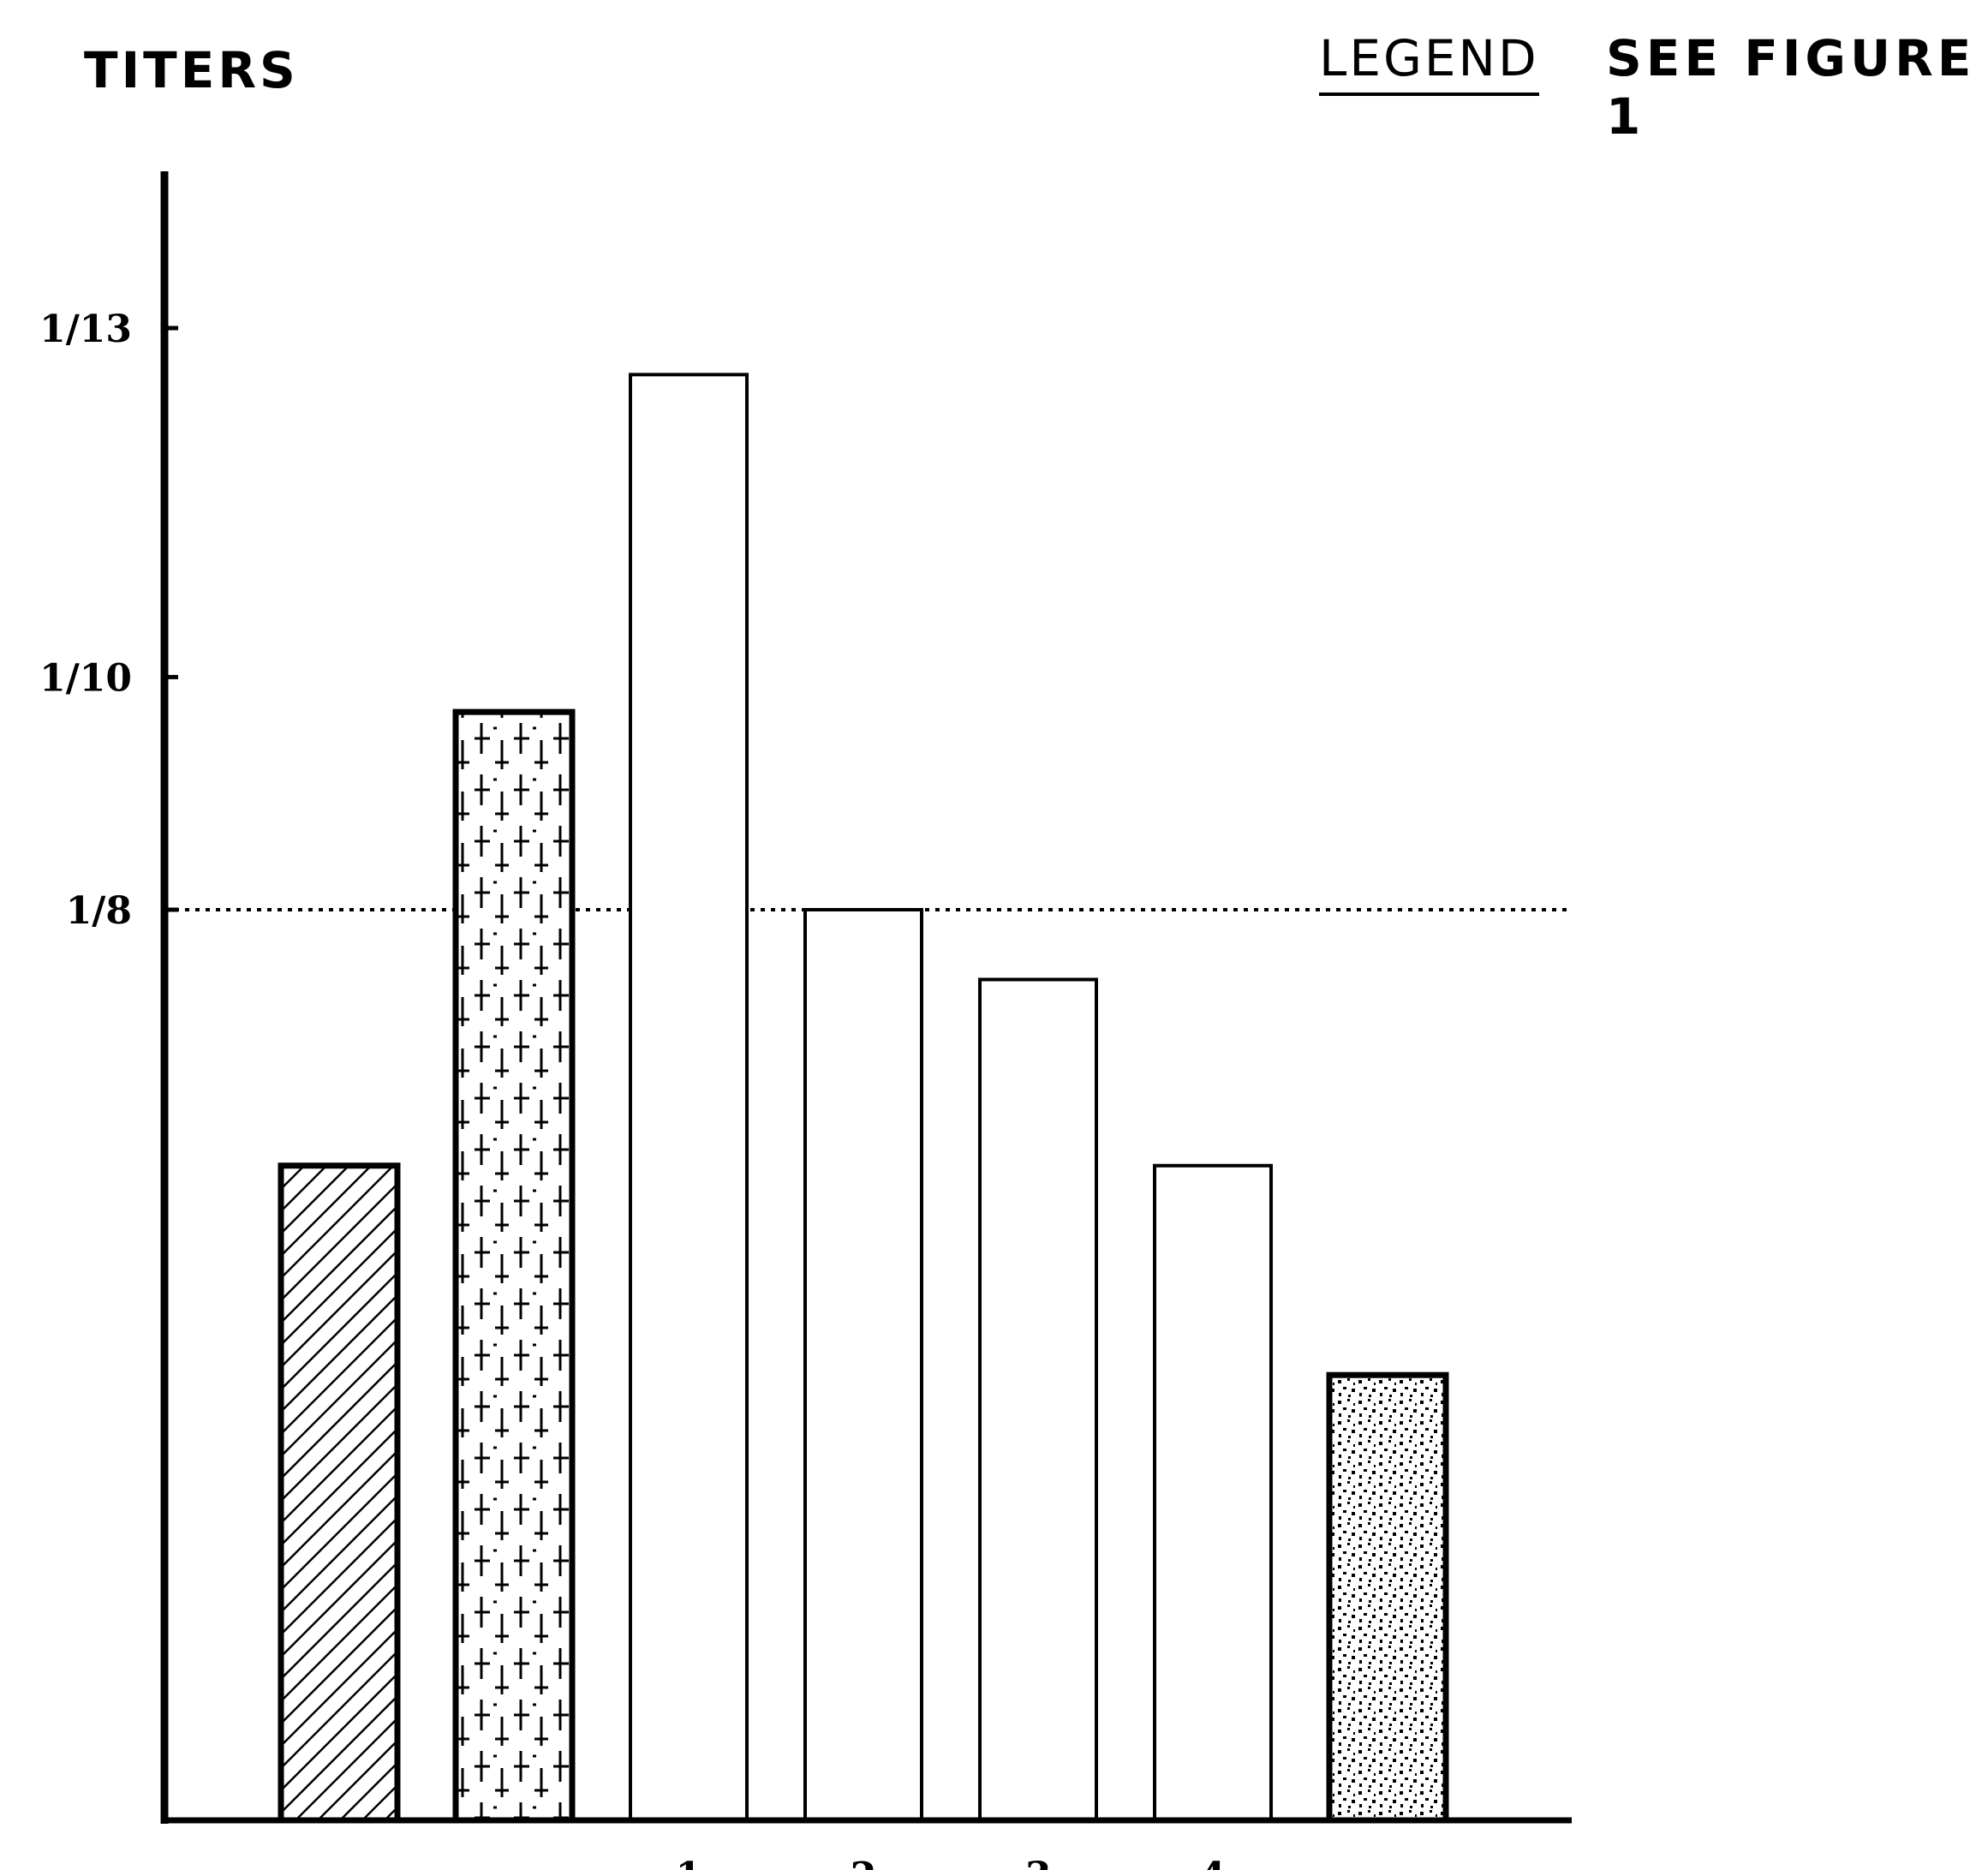 This screenshot has width=1988, height=1870. Describe the element at coordinates (1213, 1862) in the screenshot. I see `category-label: 4` at that location.